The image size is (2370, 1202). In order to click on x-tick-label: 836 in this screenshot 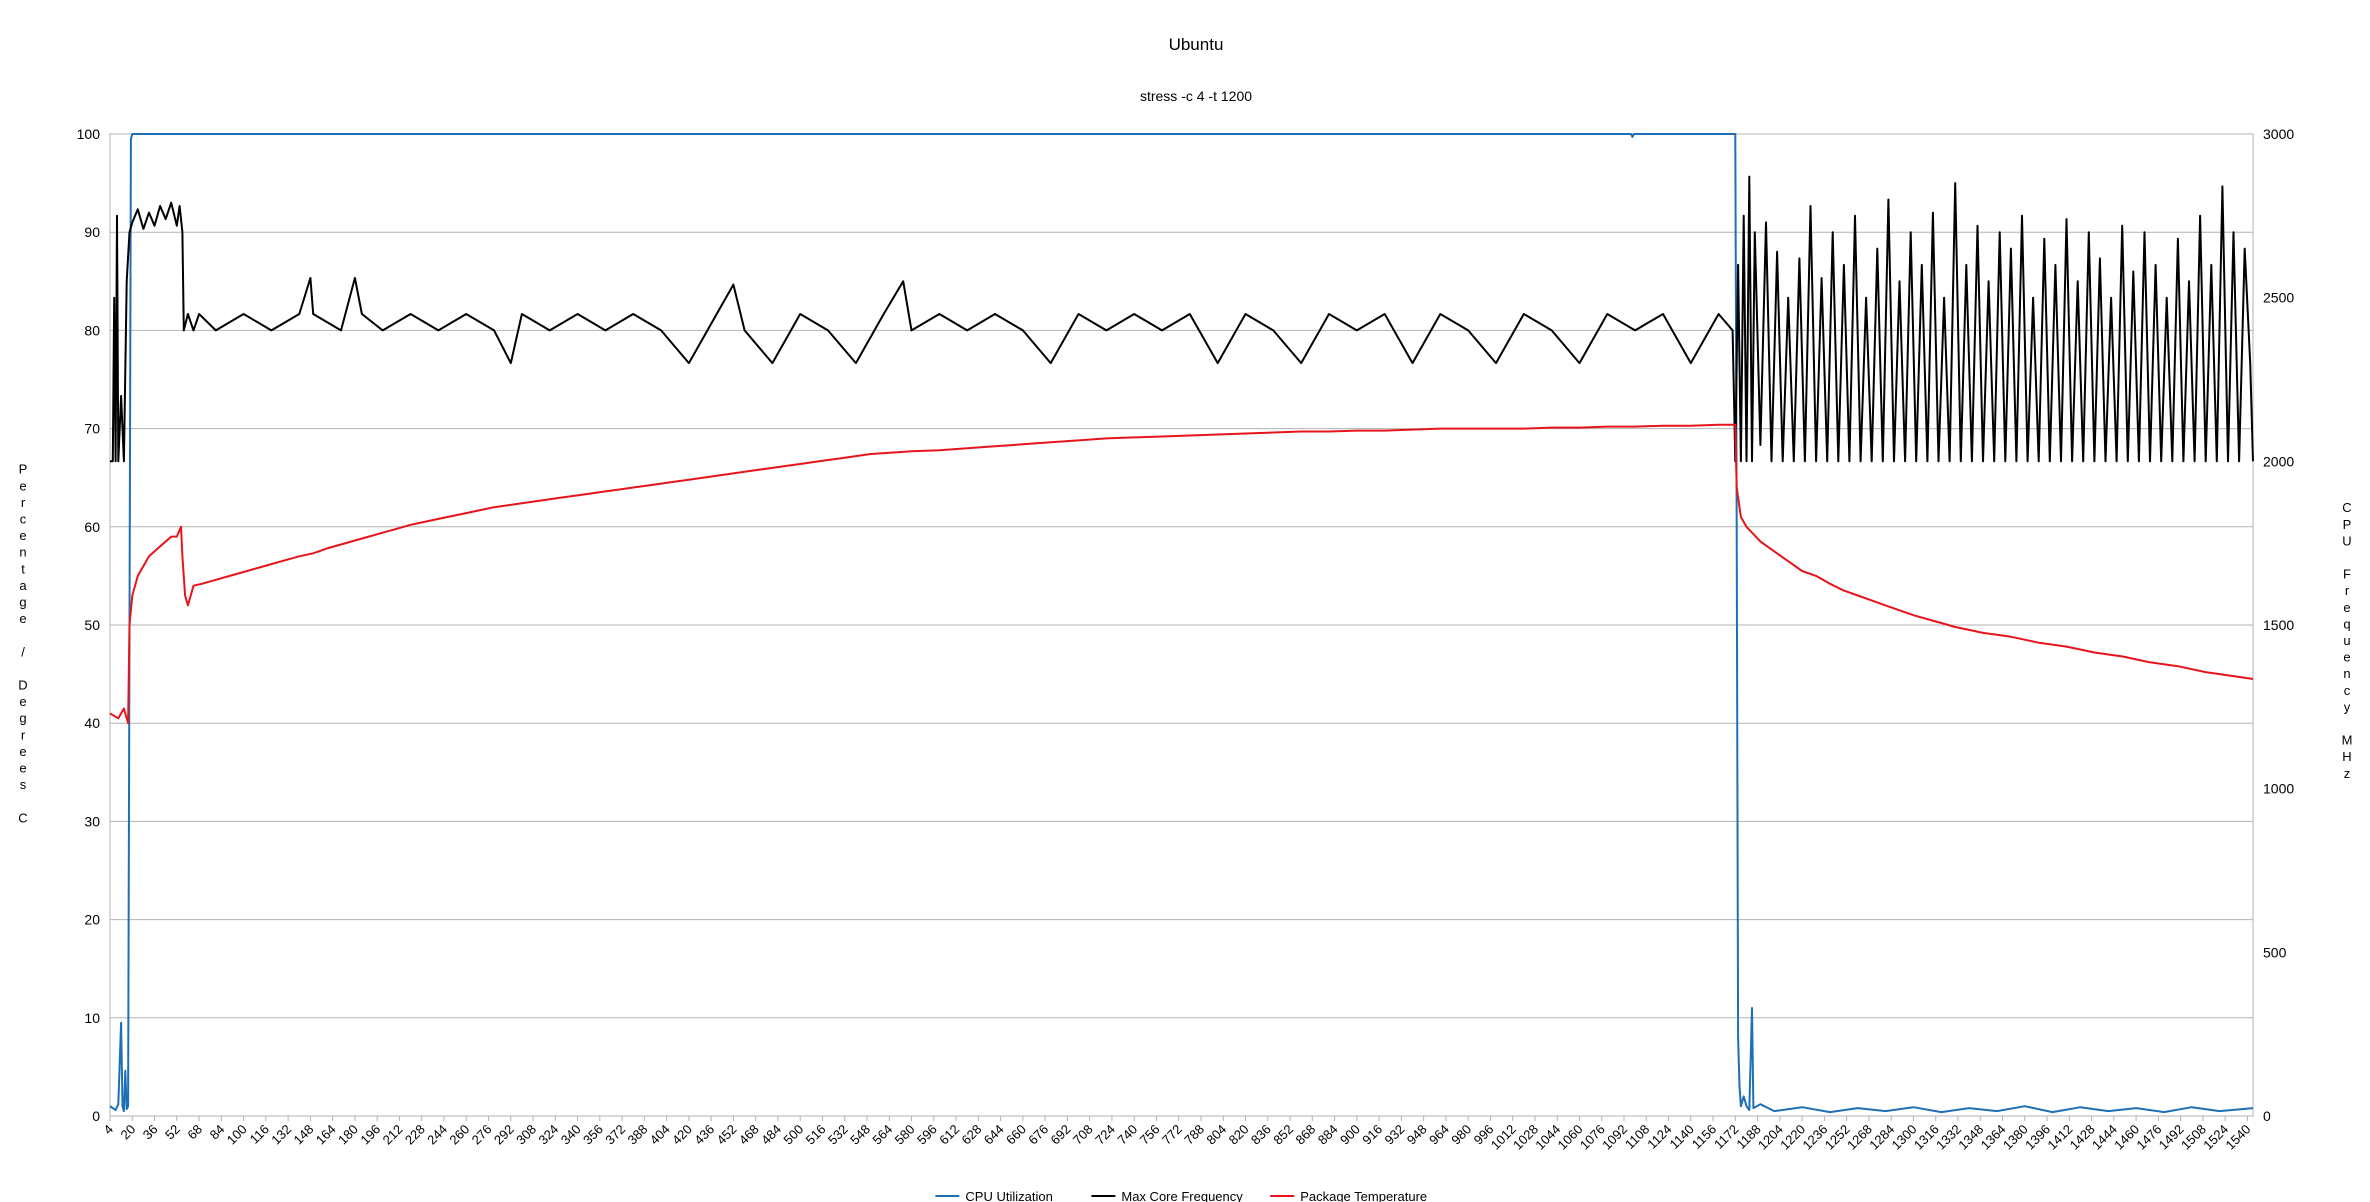, I will do `click(1261, 1135)`.